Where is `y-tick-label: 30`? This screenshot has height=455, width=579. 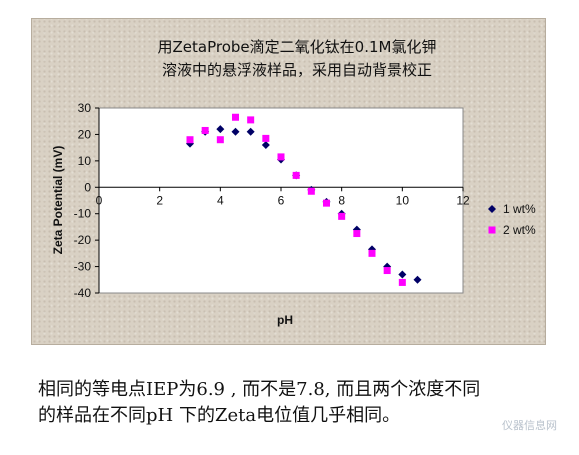
y-tick-label: 30 is located at coordinates (85, 108).